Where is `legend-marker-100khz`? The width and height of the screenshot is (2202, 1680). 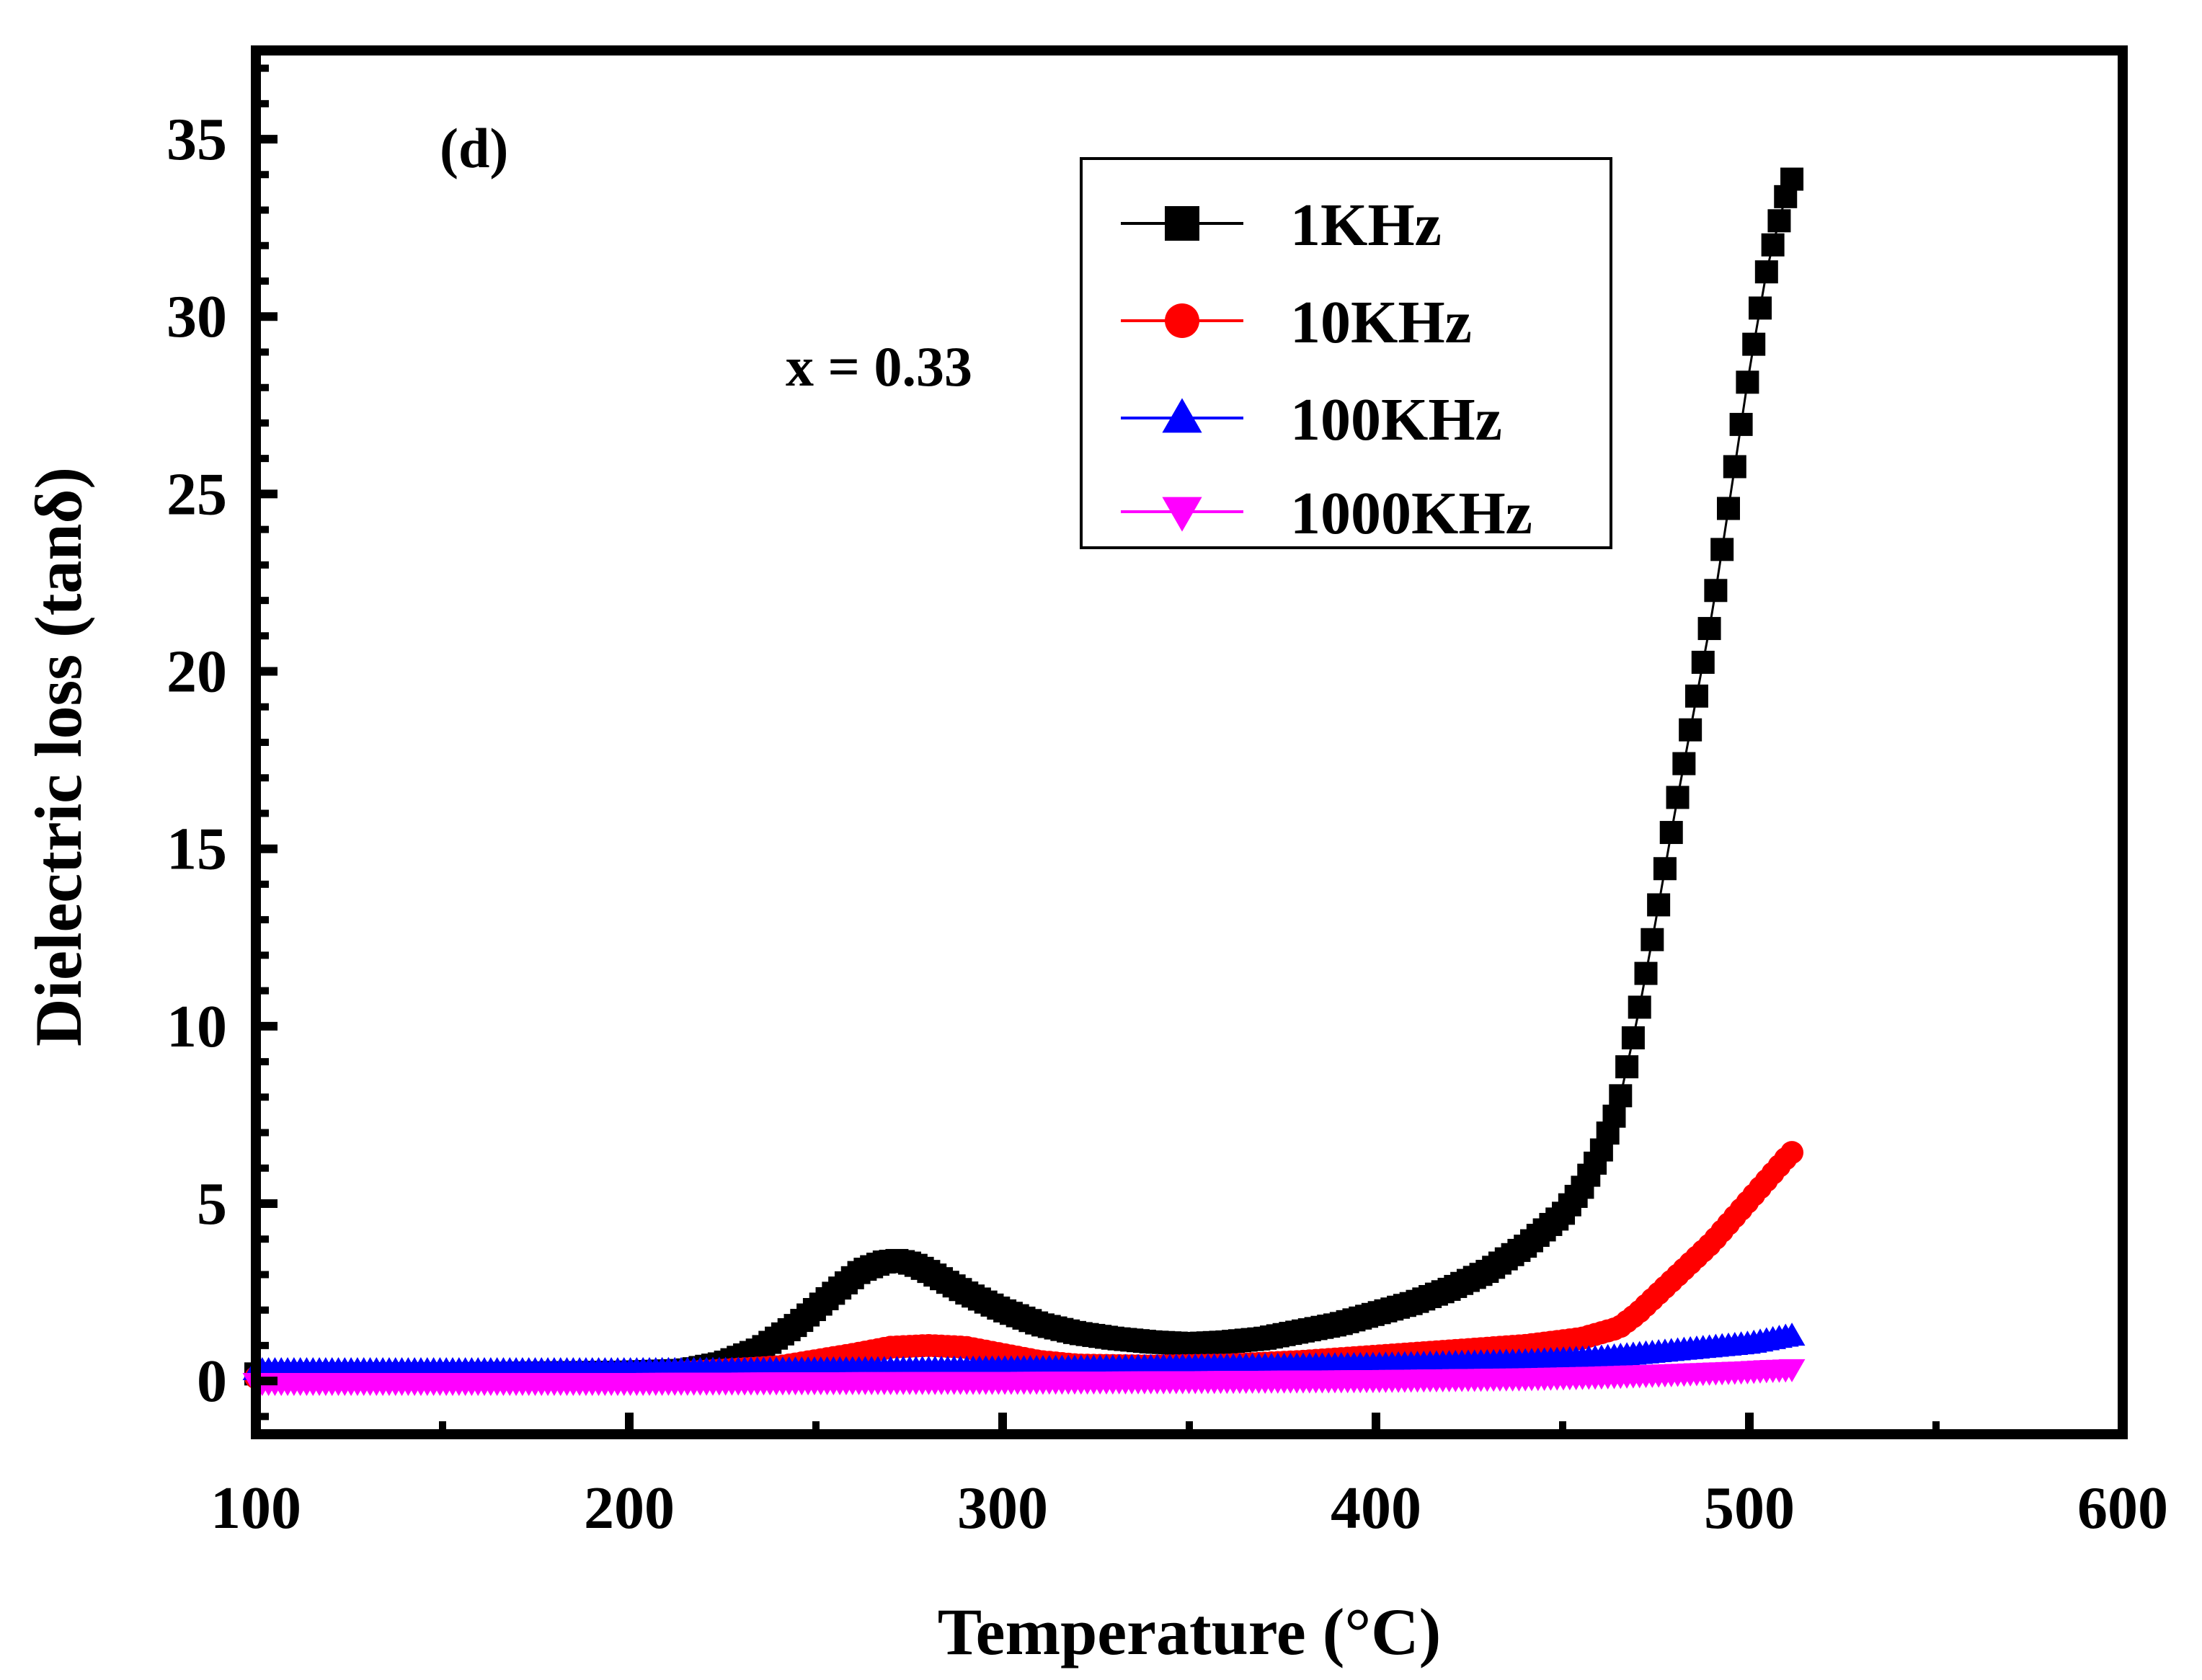 legend-marker-100khz is located at coordinates (1182, 415).